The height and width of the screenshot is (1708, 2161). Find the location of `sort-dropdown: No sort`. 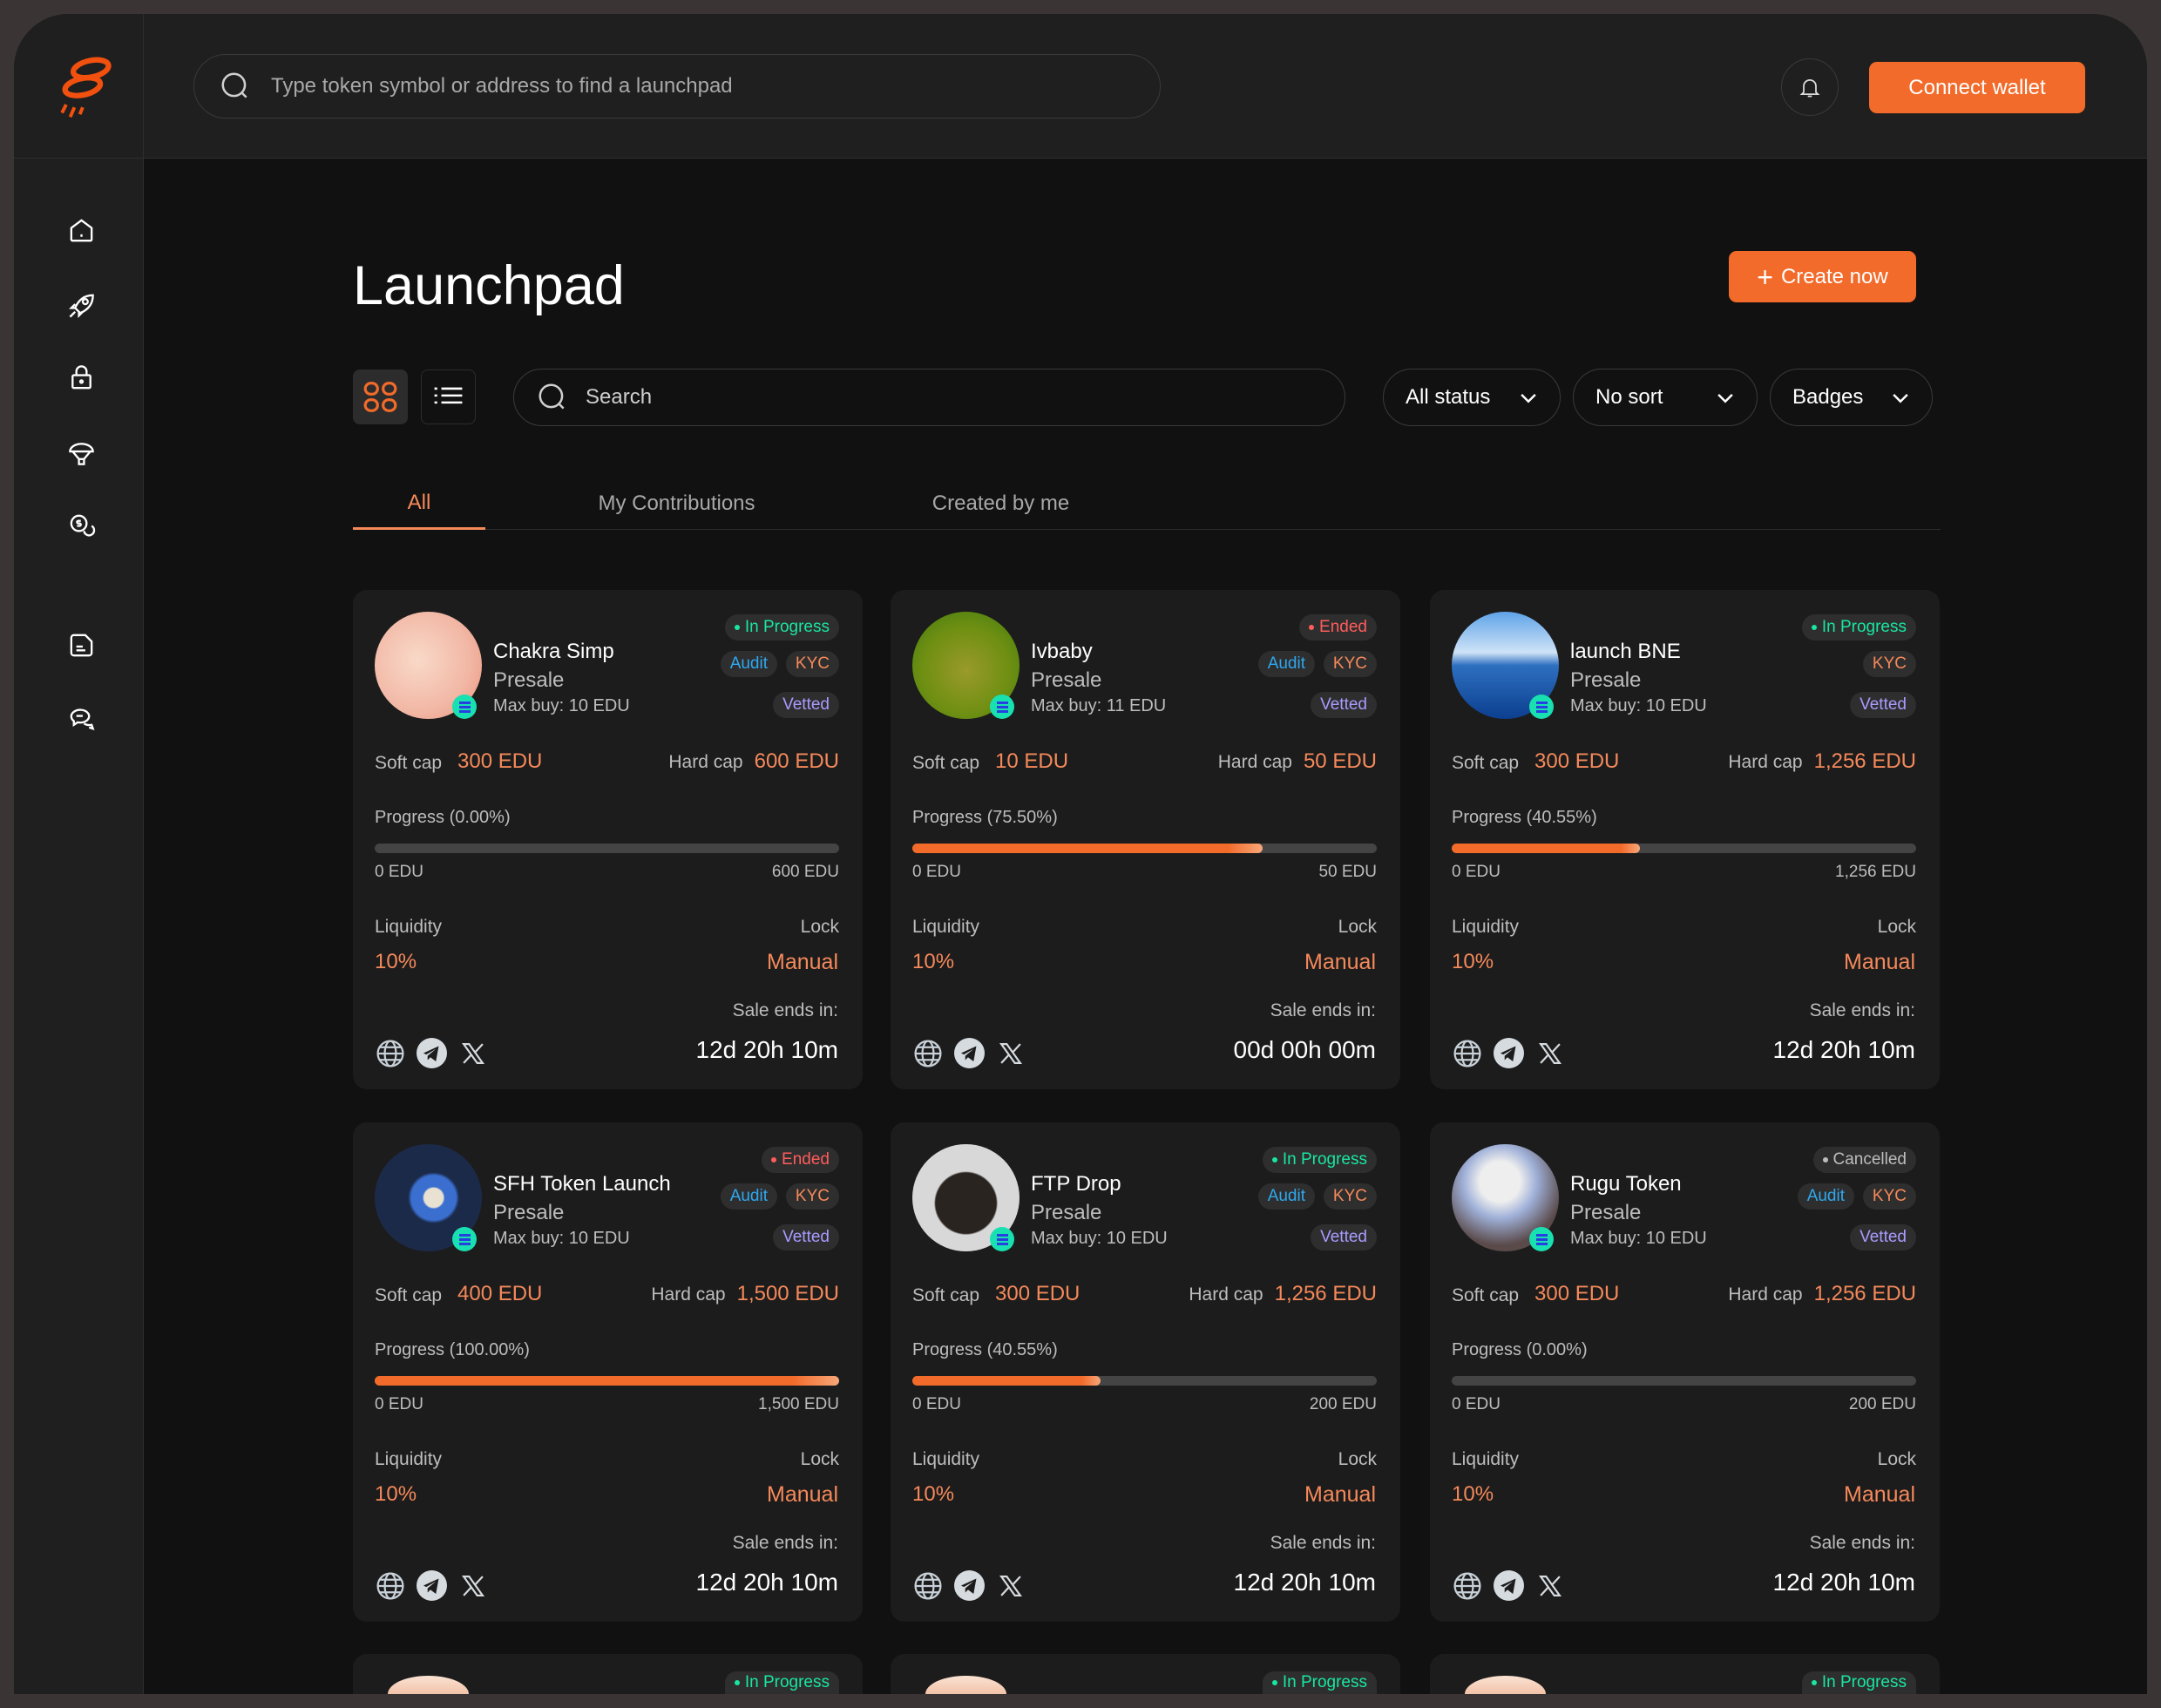

sort-dropdown: No sort is located at coordinates (1665, 397).